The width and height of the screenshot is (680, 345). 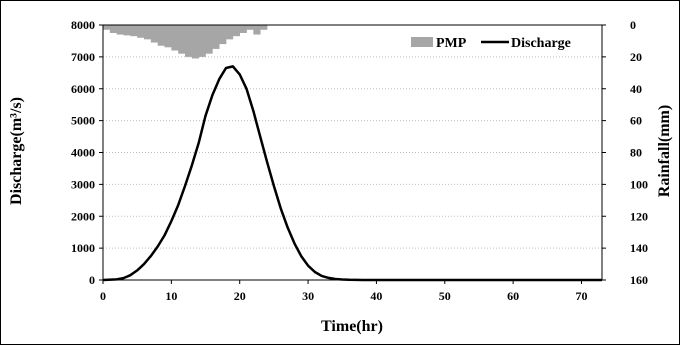 What do you see at coordinates (83, 57) in the screenshot?
I see `left-tick-label: 7000` at bounding box center [83, 57].